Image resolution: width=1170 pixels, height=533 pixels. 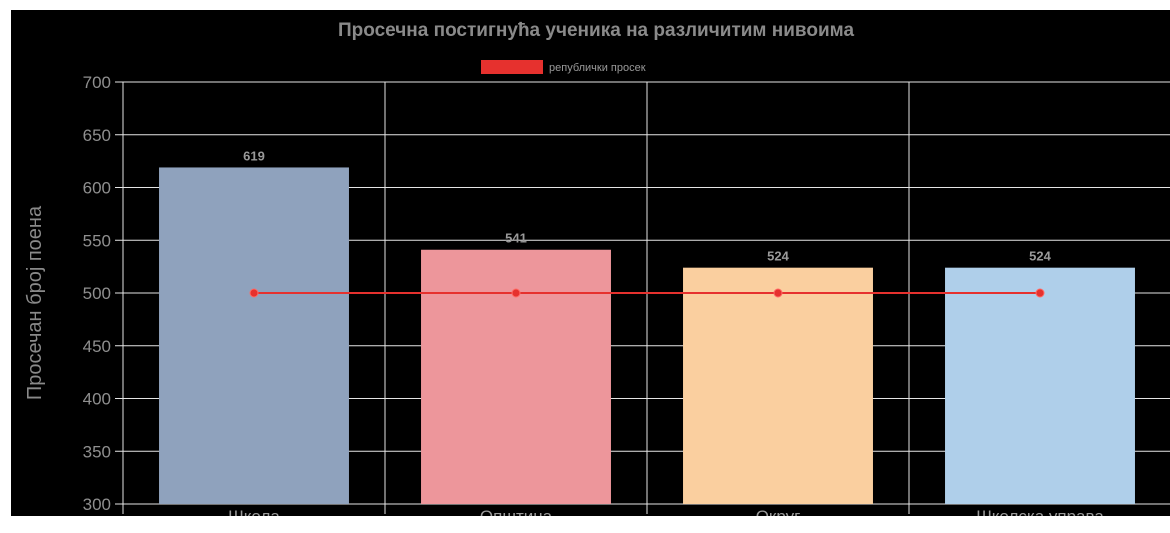 What do you see at coordinates (597, 68) in the screenshot?
I see `legend-label: републички просек` at bounding box center [597, 68].